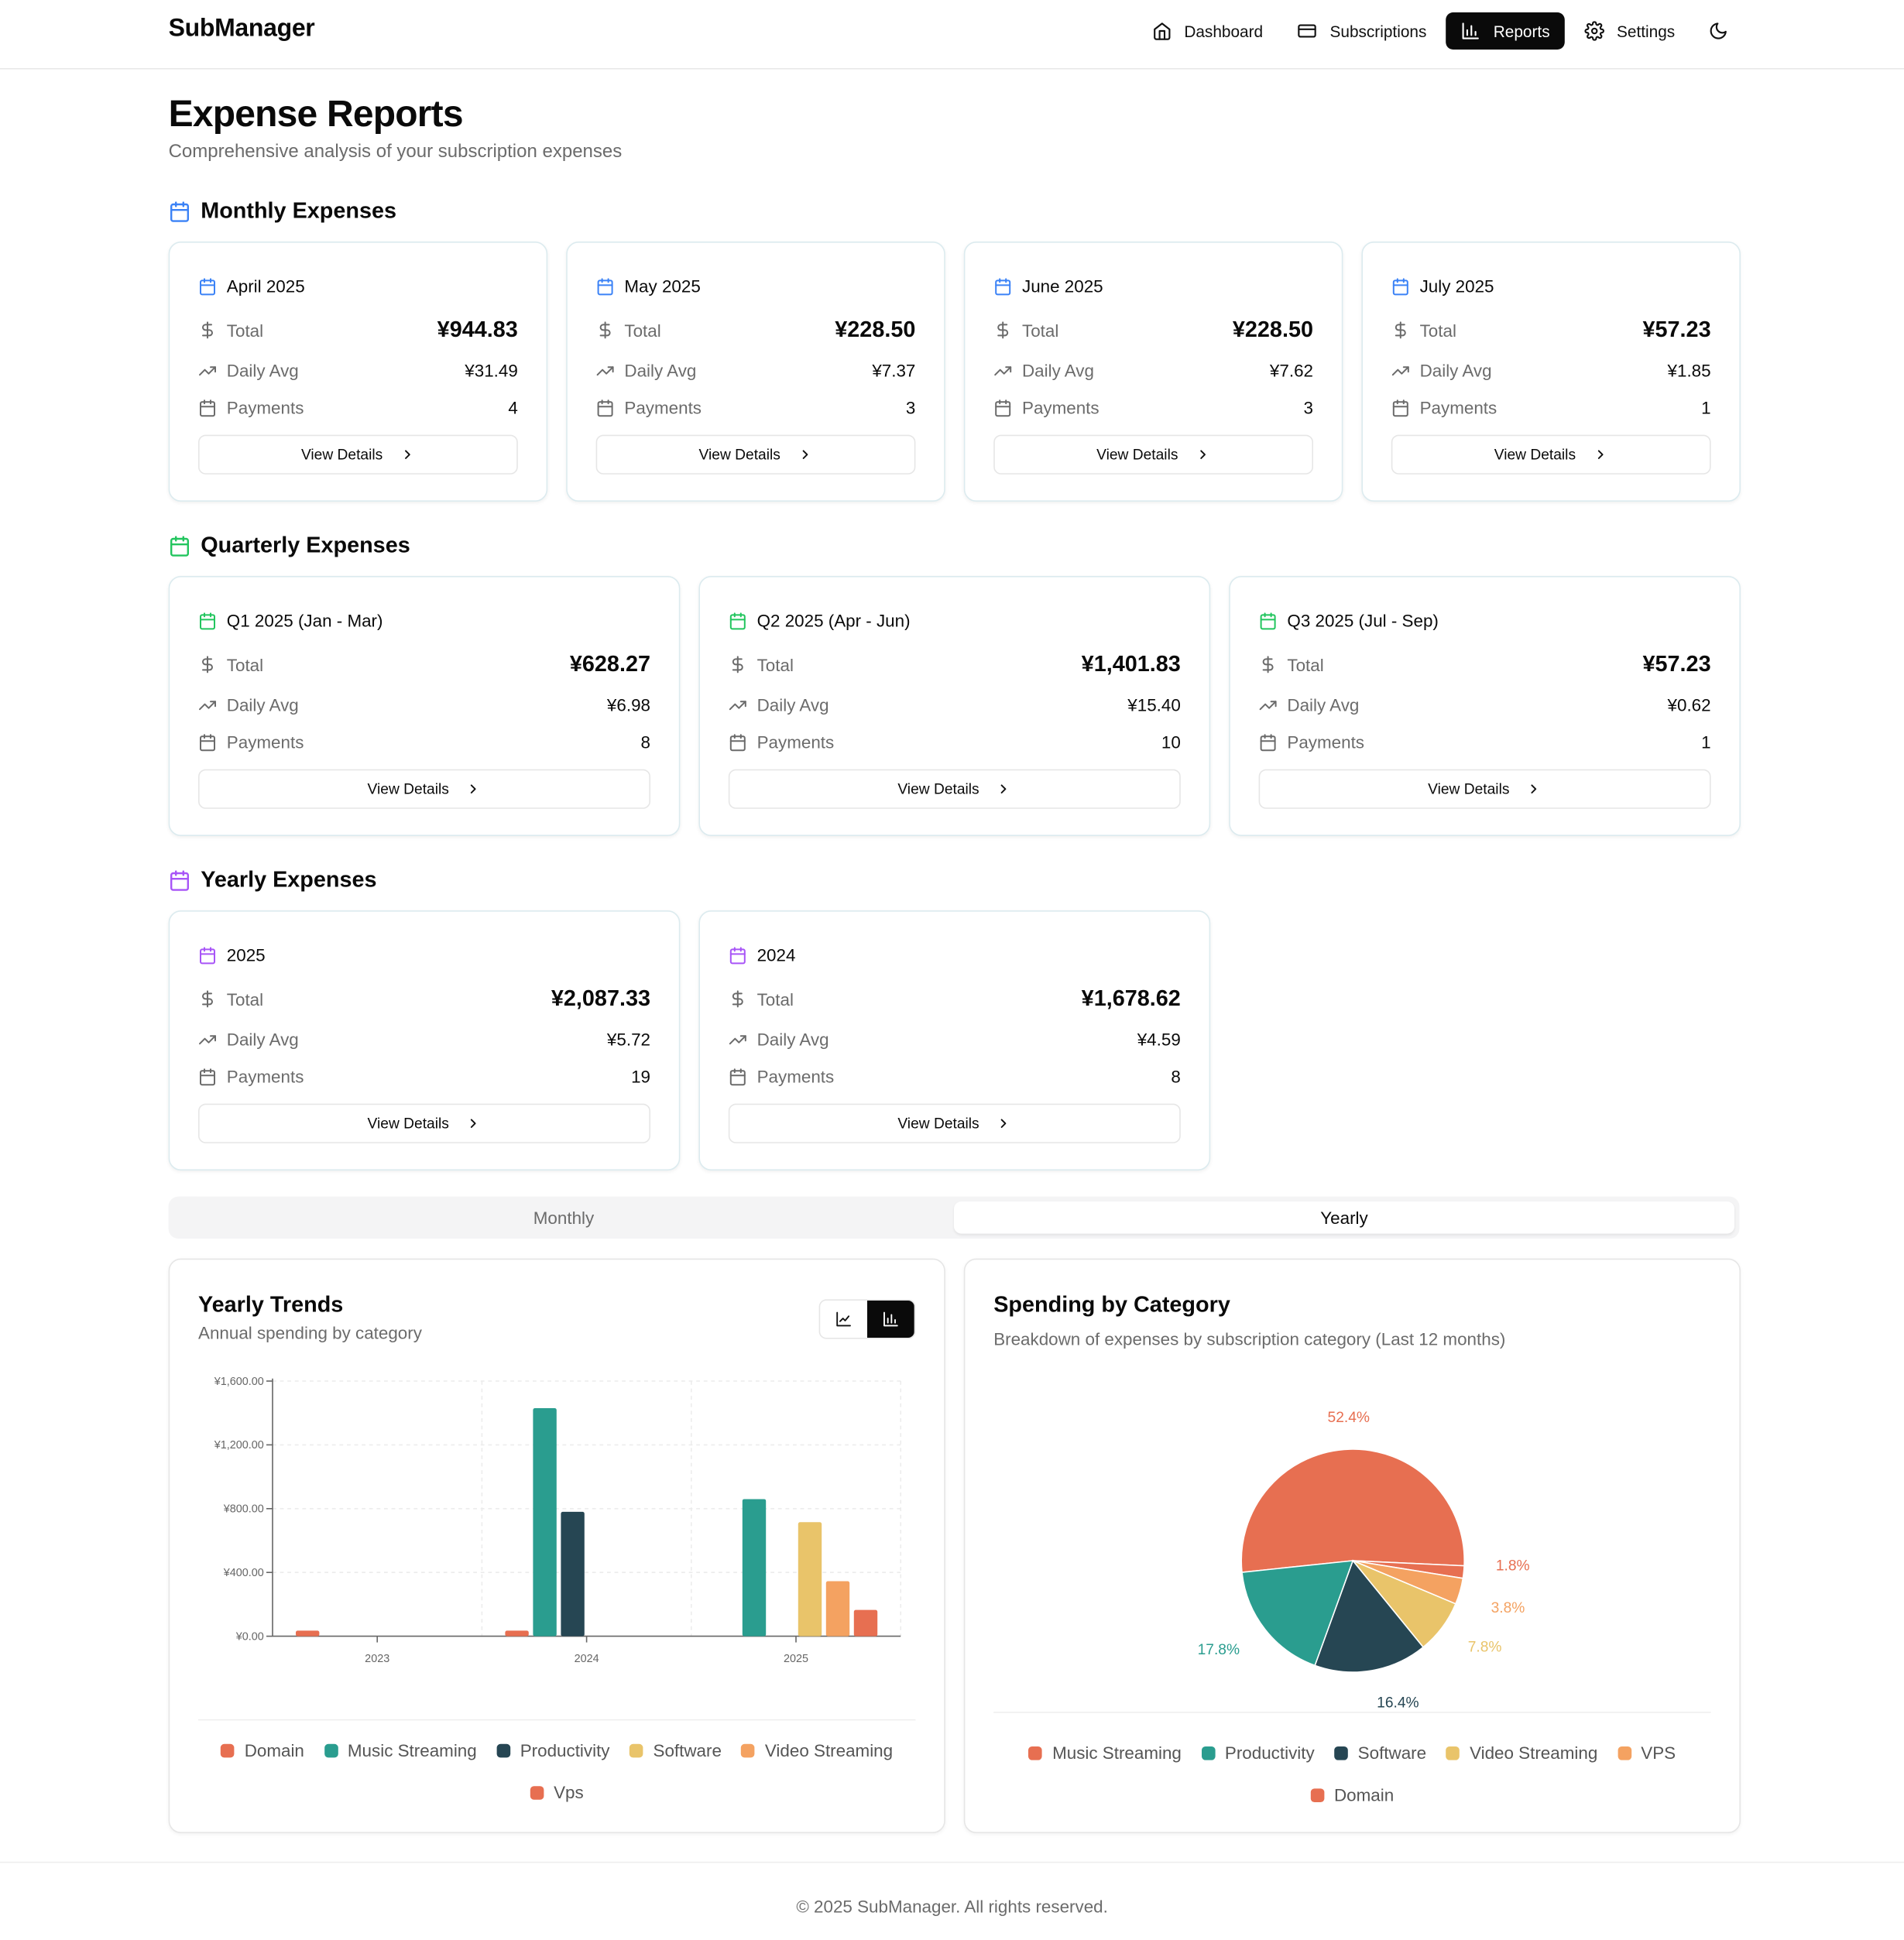  Describe the element at coordinates (1363, 31) in the screenshot. I see `nav-subscriptions: Subscriptions` at that location.